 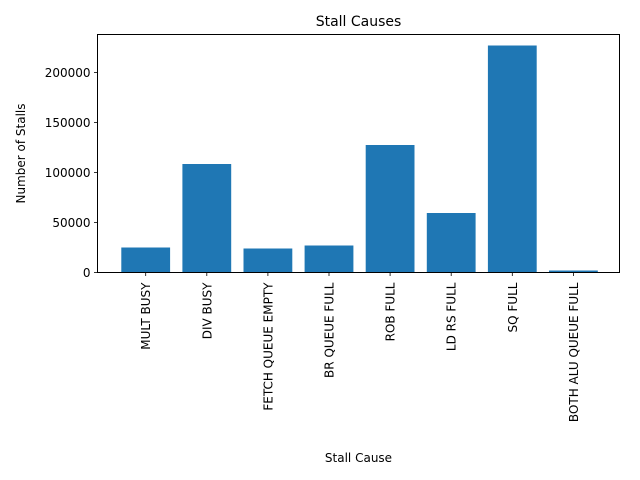 What do you see at coordinates (512, 159) in the screenshot?
I see `bar-sq-full` at bounding box center [512, 159].